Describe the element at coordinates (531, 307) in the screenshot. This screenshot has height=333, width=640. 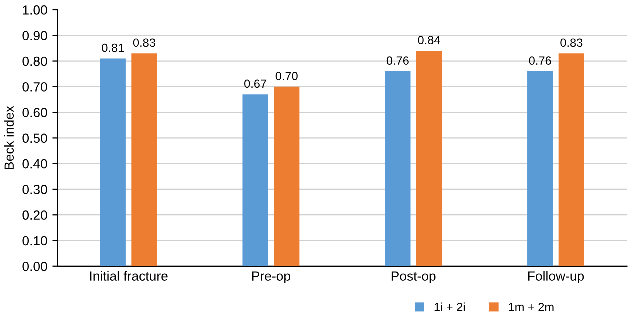
I see `legend-label: 1m + 2m` at that location.